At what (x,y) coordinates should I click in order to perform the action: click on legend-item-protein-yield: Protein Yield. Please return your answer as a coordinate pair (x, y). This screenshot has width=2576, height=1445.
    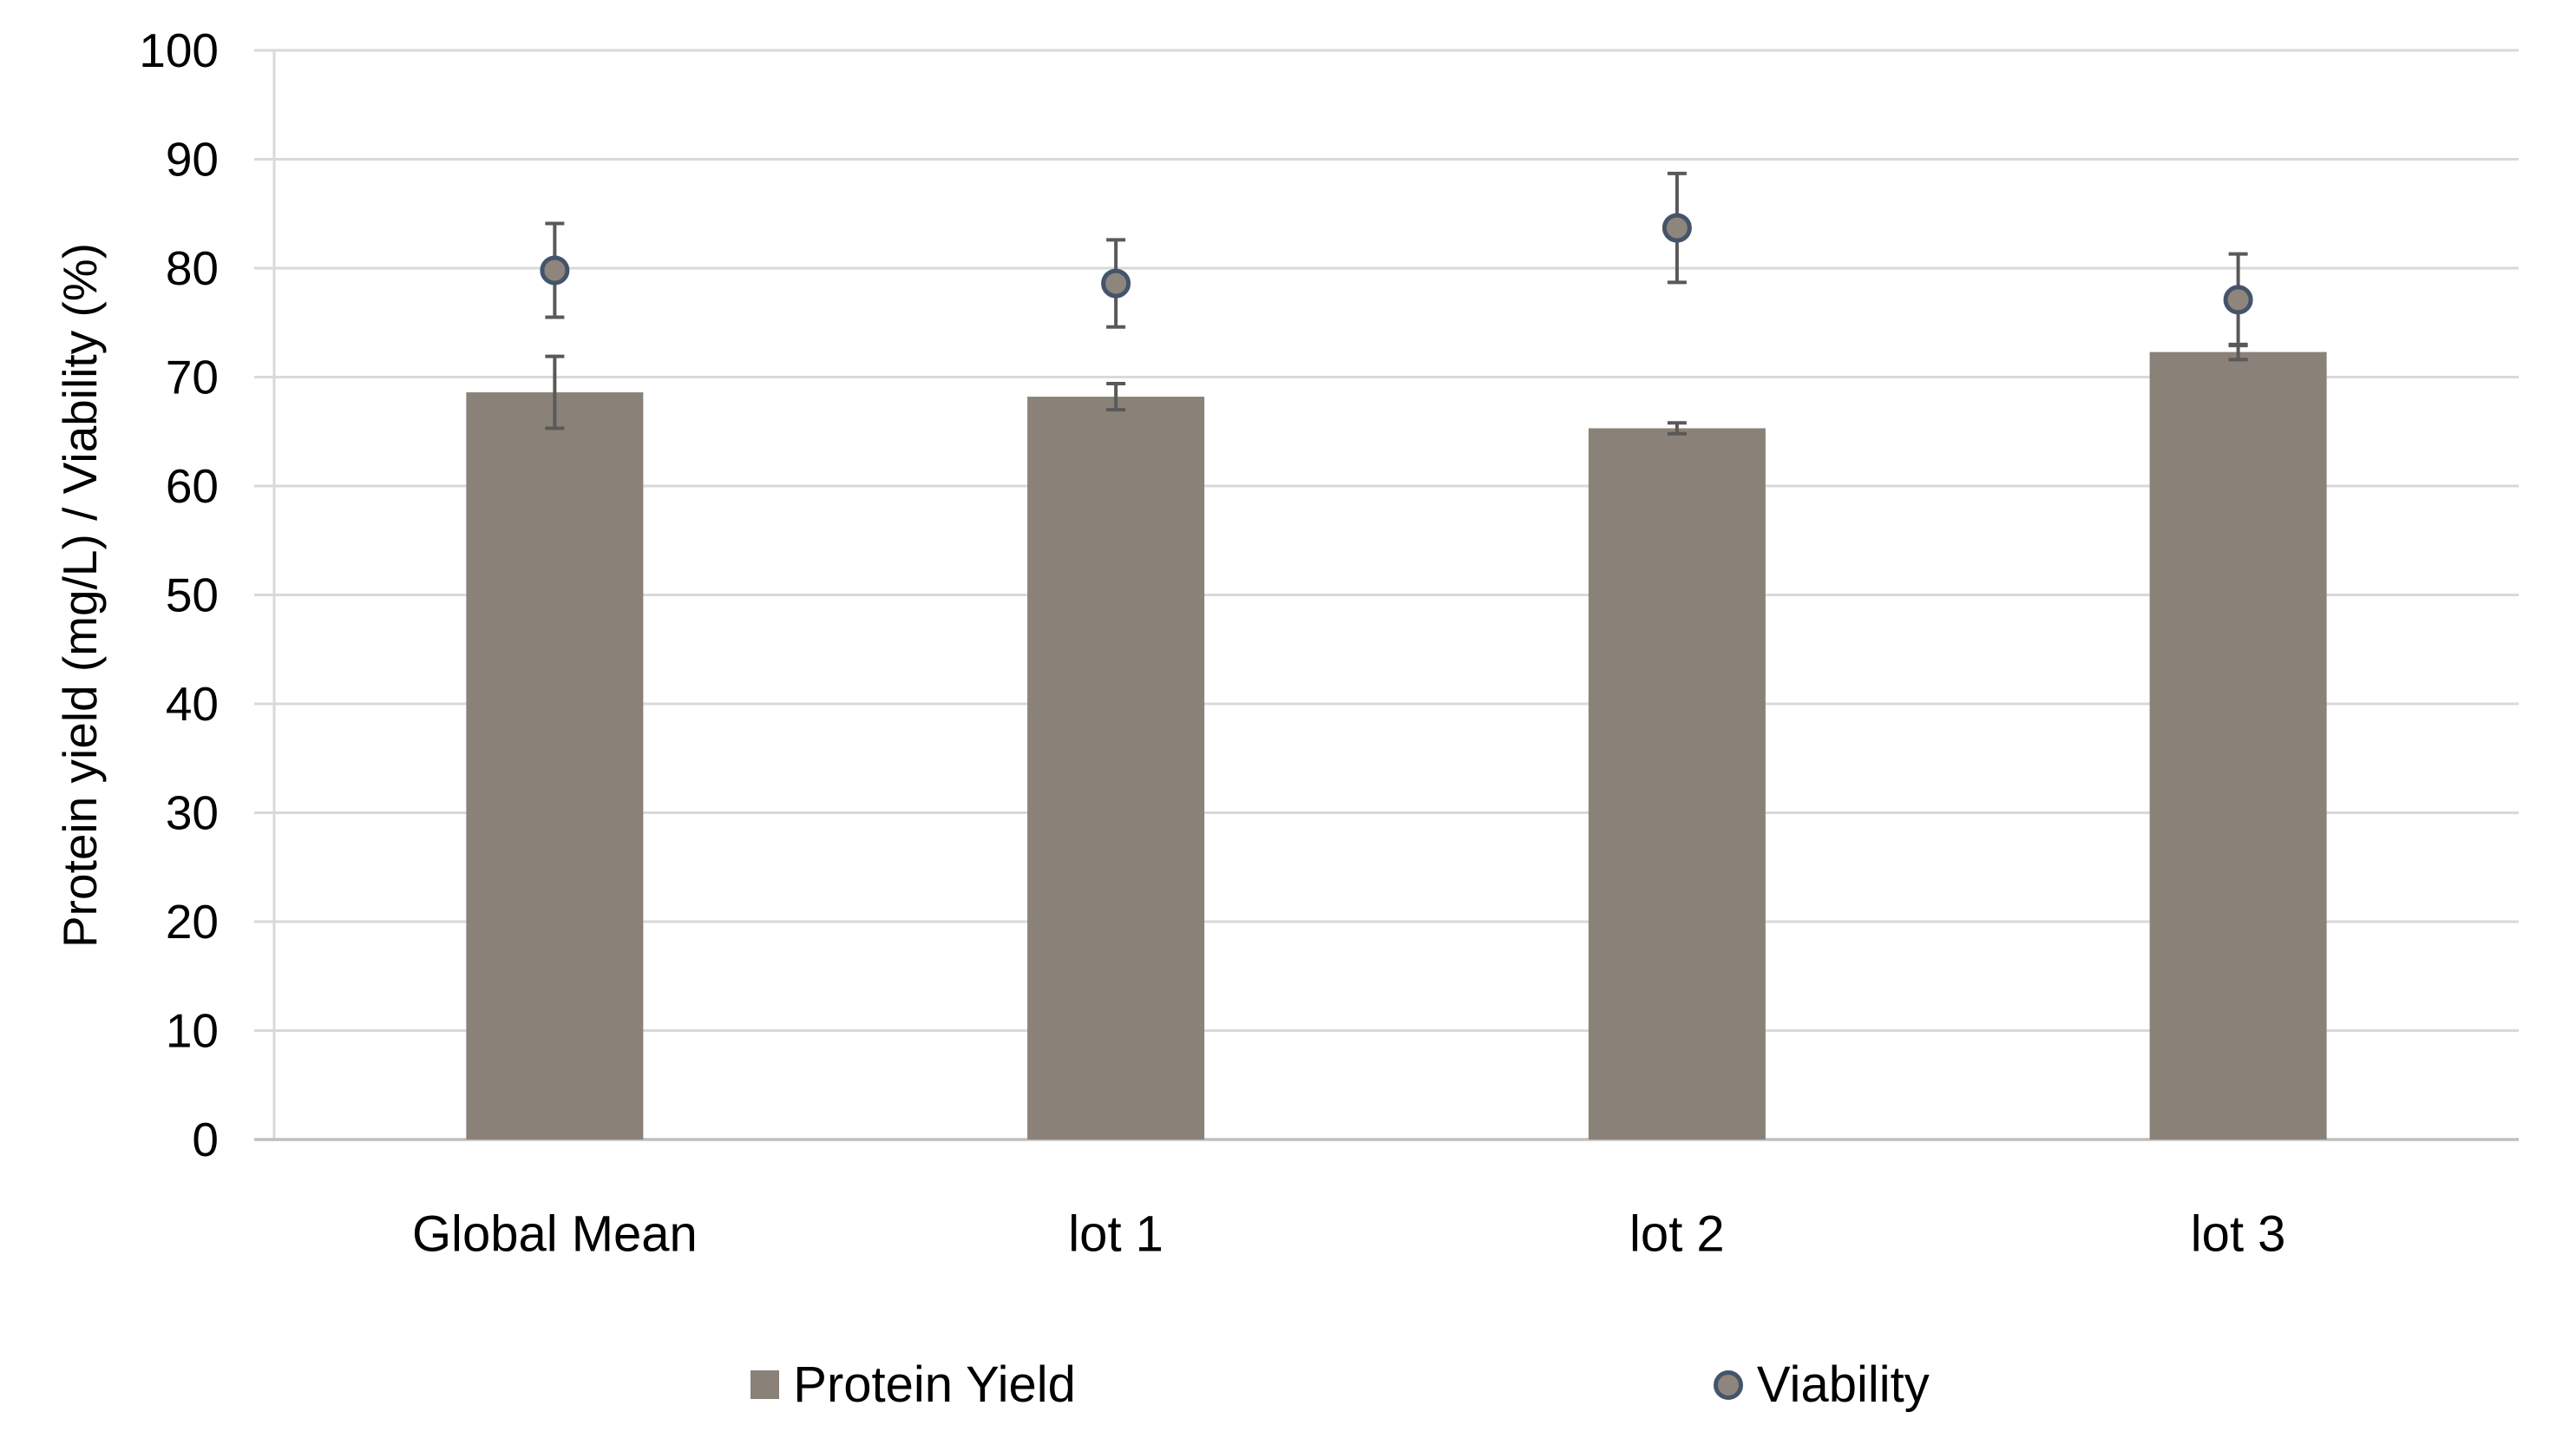
    Looking at the image, I should click on (913, 1385).